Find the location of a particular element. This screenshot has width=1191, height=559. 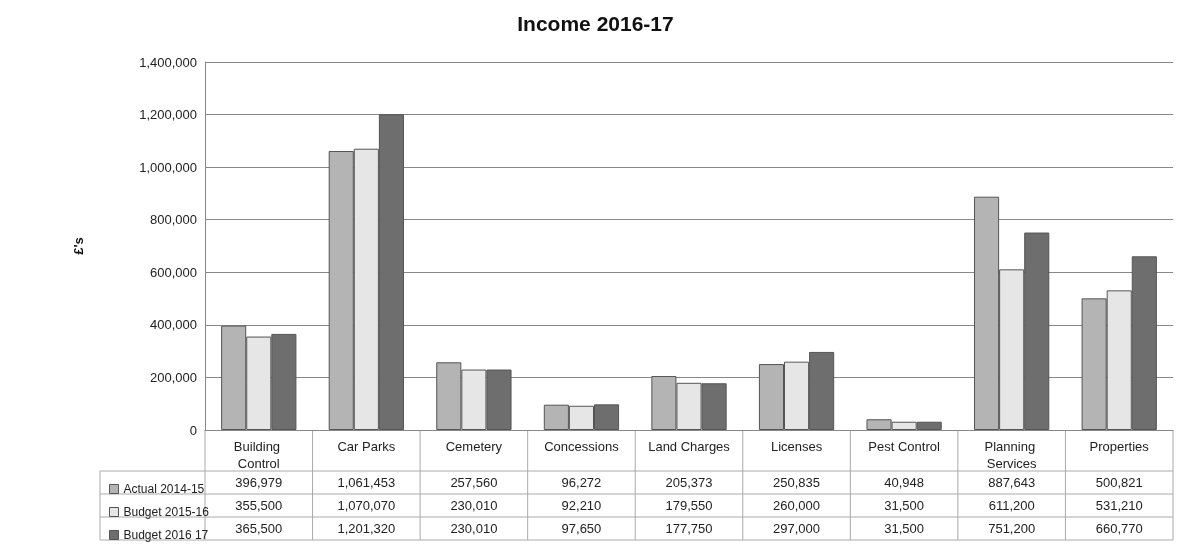

data-label: 297,000 is located at coordinates (797, 528).